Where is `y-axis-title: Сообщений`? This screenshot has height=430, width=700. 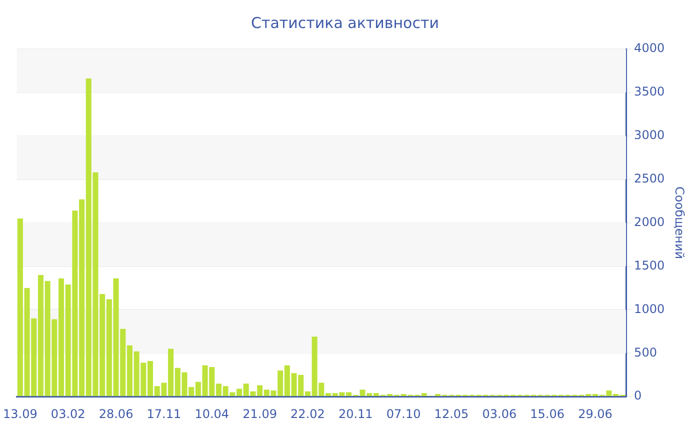 y-axis-title: Сообщений is located at coordinates (679, 223).